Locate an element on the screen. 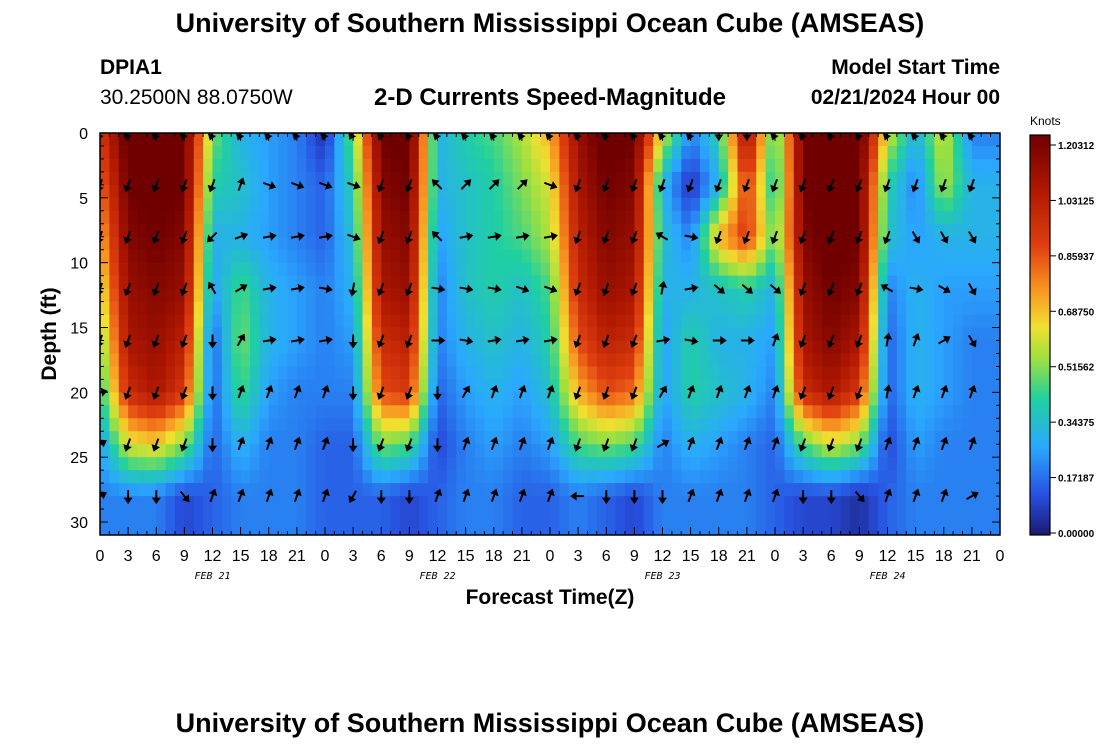  x-tick-label: 21 is located at coordinates (747, 556).